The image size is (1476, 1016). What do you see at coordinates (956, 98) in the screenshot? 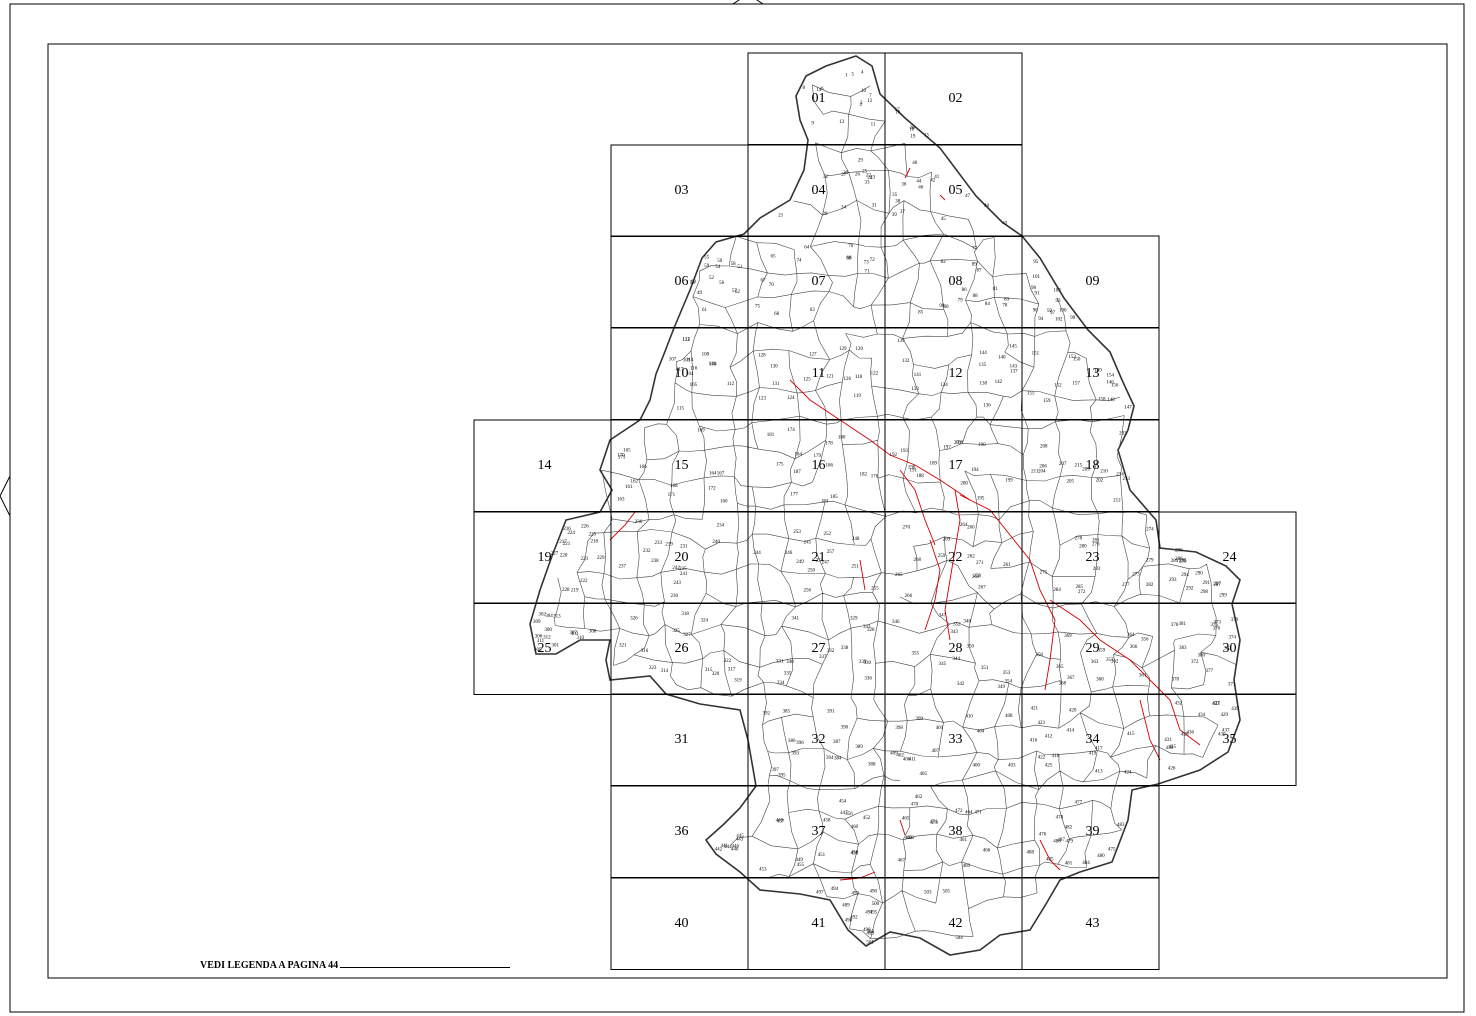
I see `tile-label-02: 02` at bounding box center [956, 98].